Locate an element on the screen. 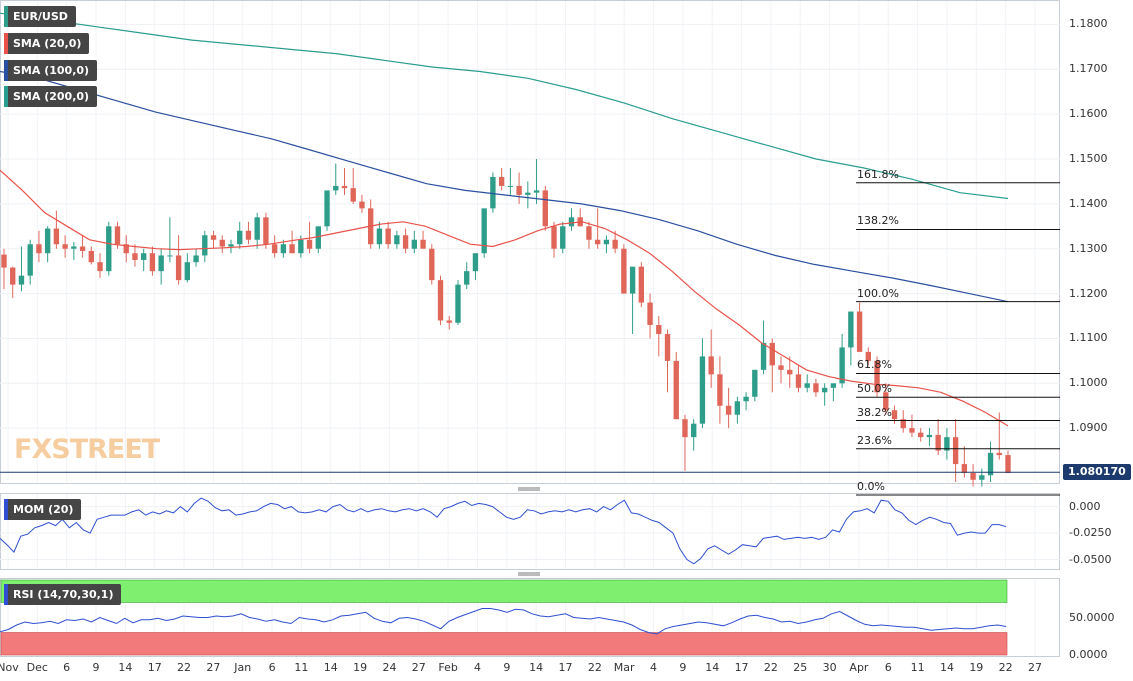  rsi-axis-label: 50.0000 is located at coordinates (1092, 617).